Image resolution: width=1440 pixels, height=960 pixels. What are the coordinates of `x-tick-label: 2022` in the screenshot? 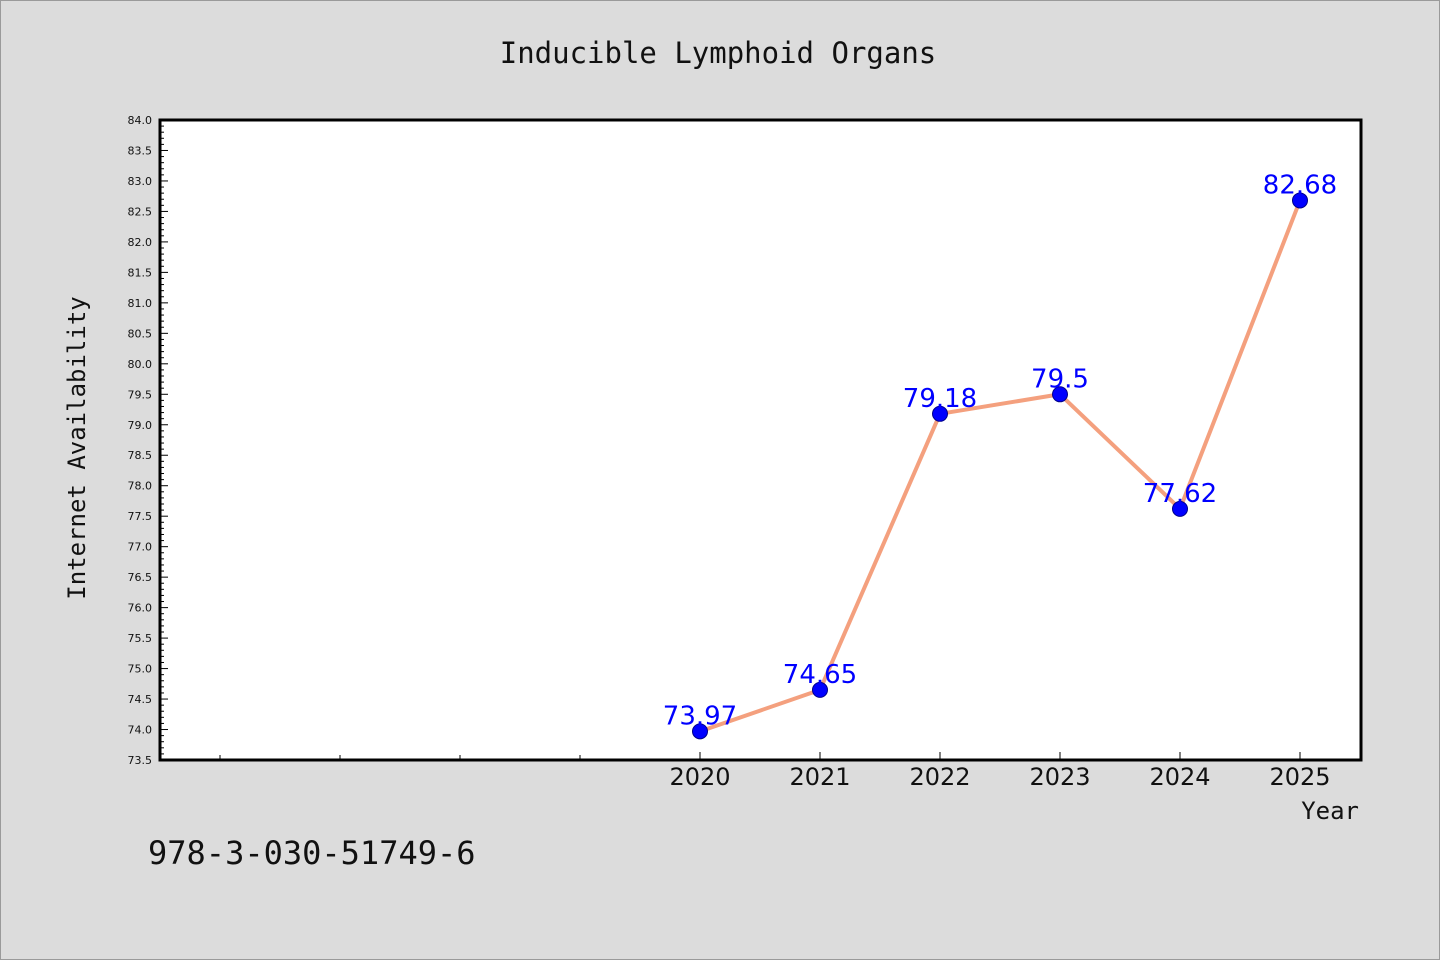 It's located at (939, 777).